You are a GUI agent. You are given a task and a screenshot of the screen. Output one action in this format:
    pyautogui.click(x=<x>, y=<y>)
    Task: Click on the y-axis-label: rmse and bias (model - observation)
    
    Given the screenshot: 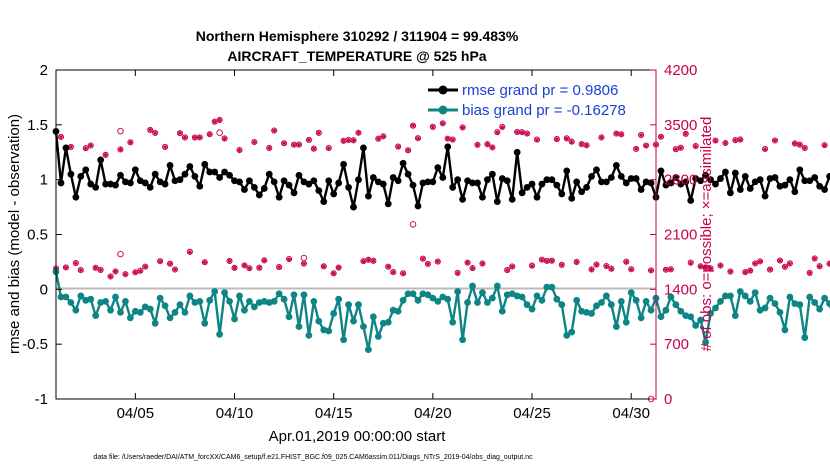 What is the action you would take?
    pyautogui.click(x=14, y=234)
    